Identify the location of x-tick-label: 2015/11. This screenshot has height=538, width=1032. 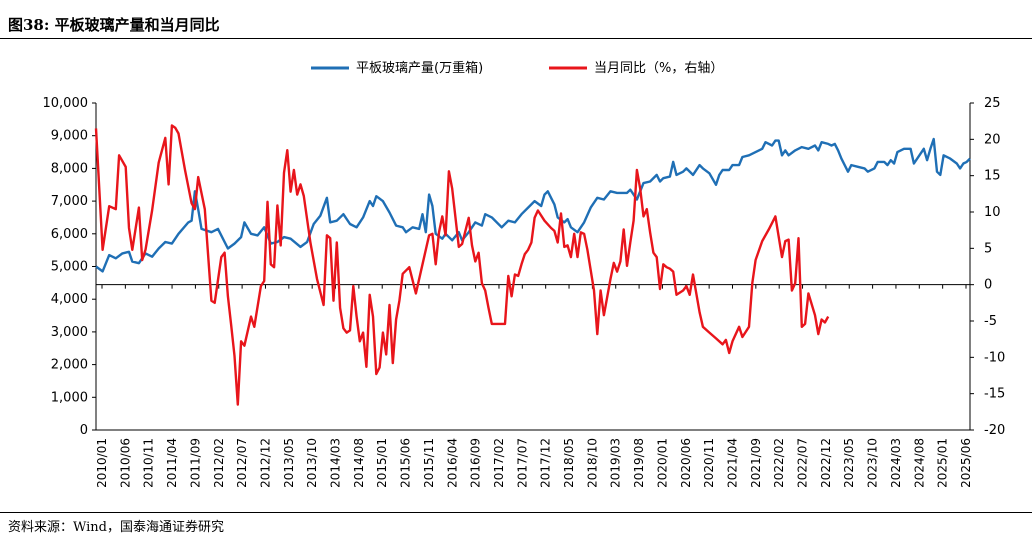
(429, 463).